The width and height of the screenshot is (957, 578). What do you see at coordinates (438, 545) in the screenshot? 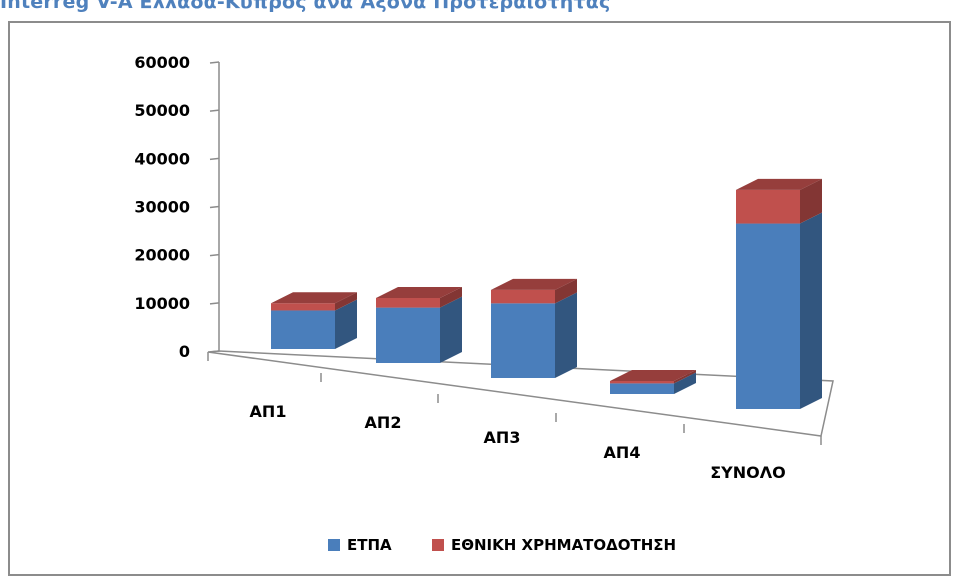
I see `legend-swatch-national` at bounding box center [438, 545].